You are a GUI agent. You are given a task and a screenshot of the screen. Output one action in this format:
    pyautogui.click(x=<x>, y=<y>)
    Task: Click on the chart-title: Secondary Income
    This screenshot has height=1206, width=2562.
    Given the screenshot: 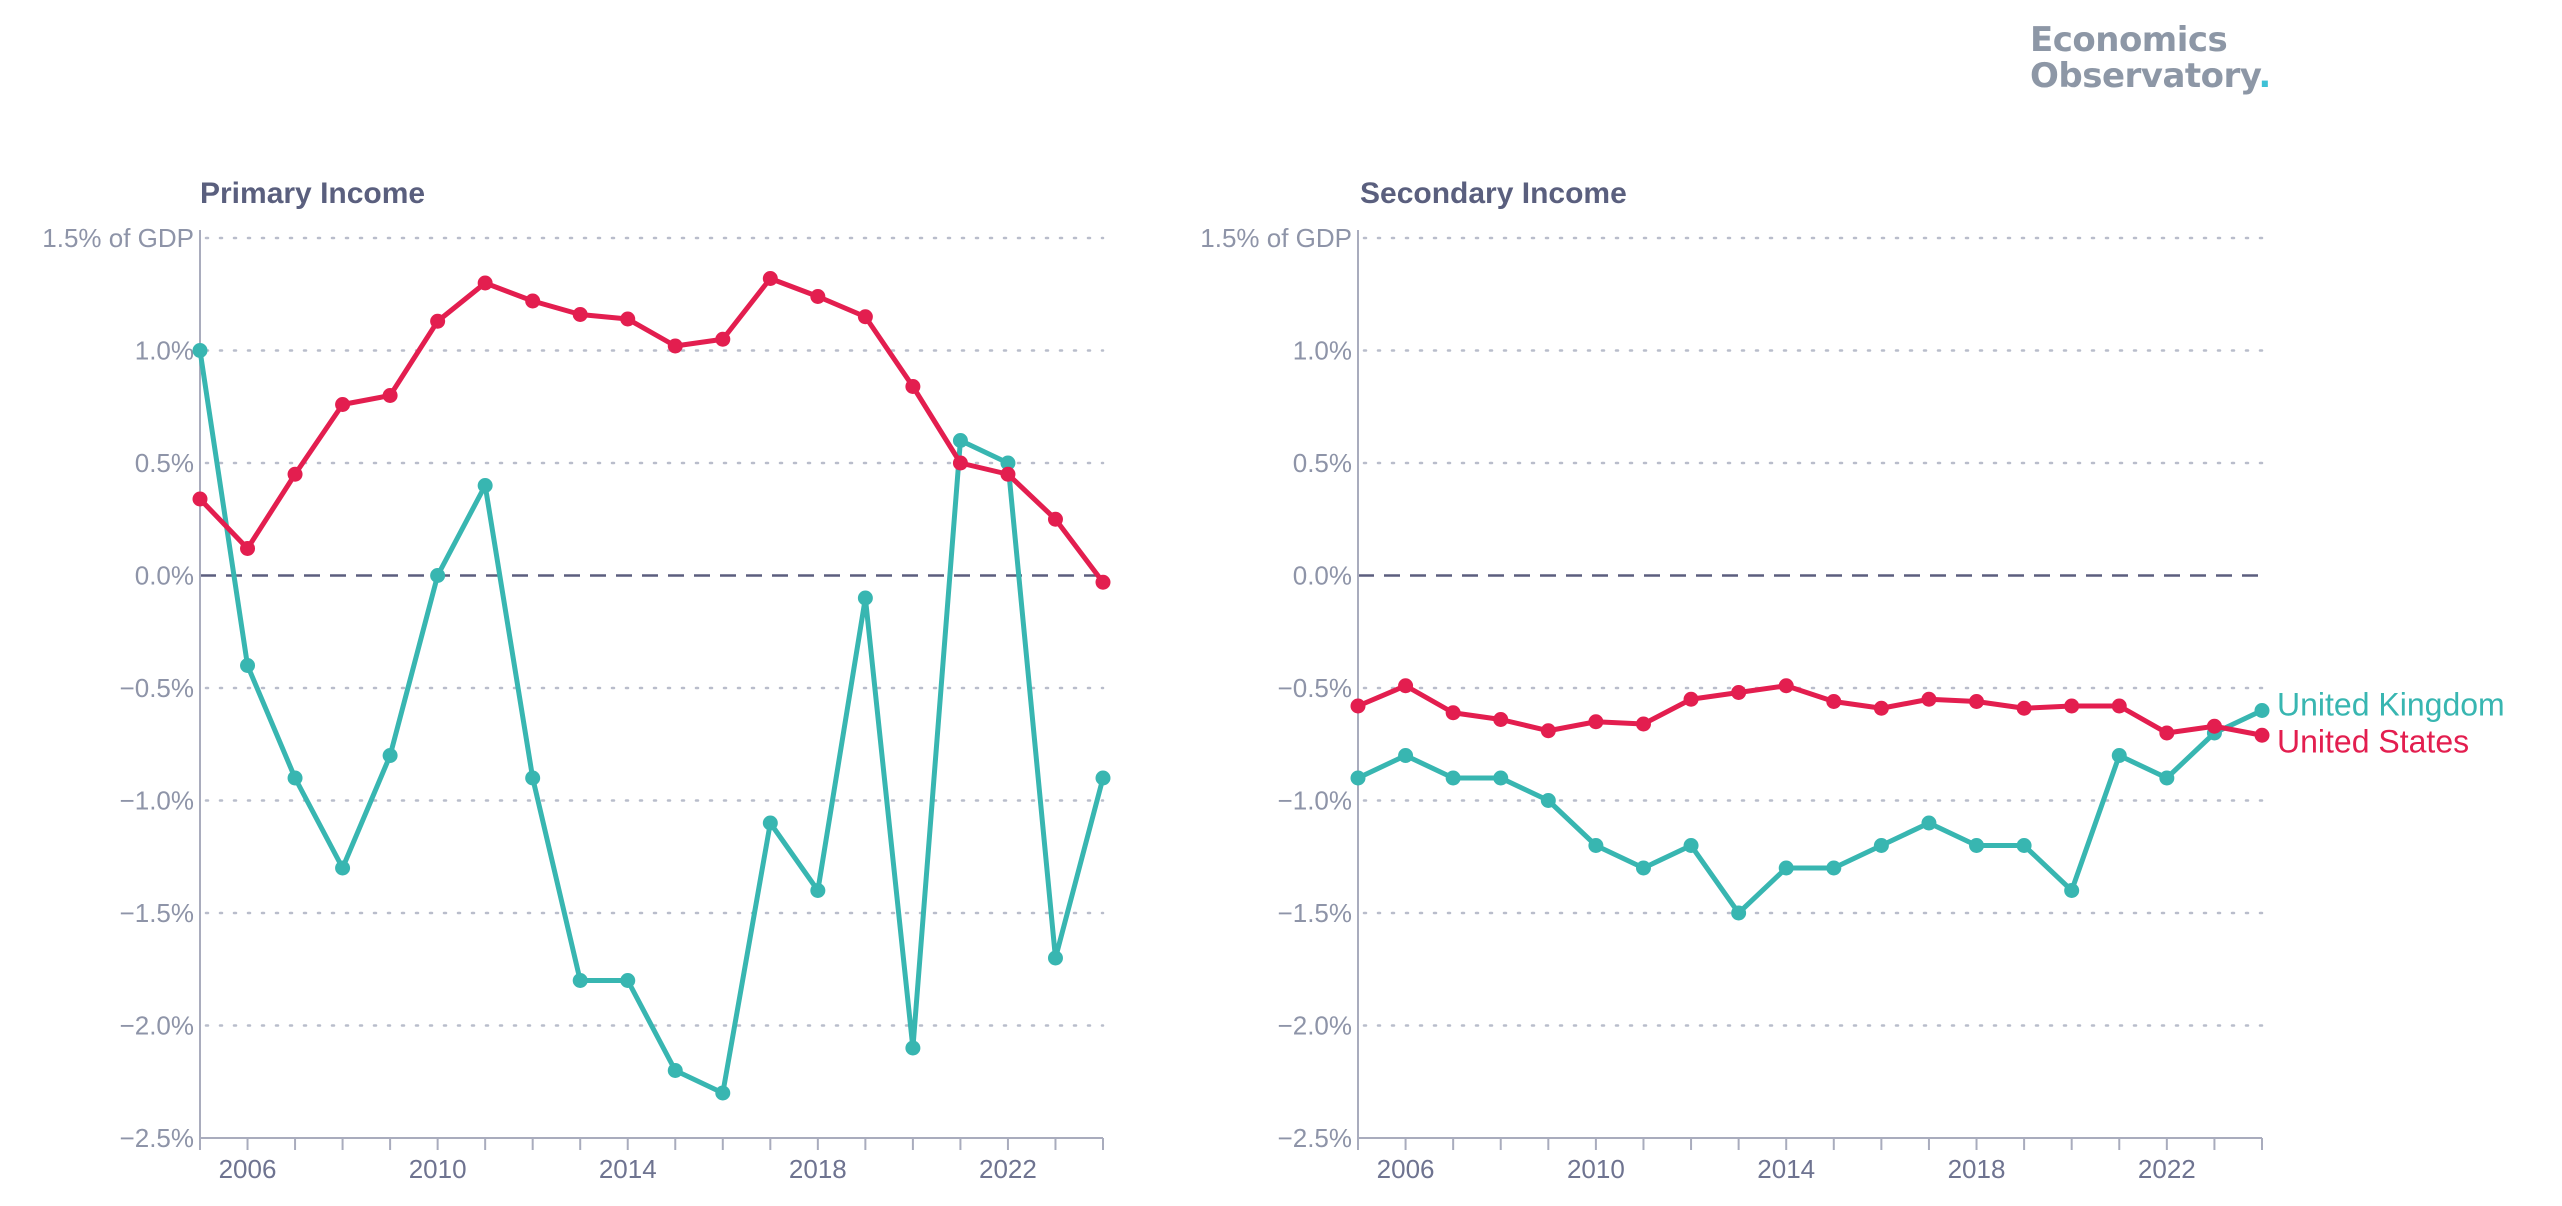 What is the action you would take?
    pyautogui.click(x=1493, y=193)
    